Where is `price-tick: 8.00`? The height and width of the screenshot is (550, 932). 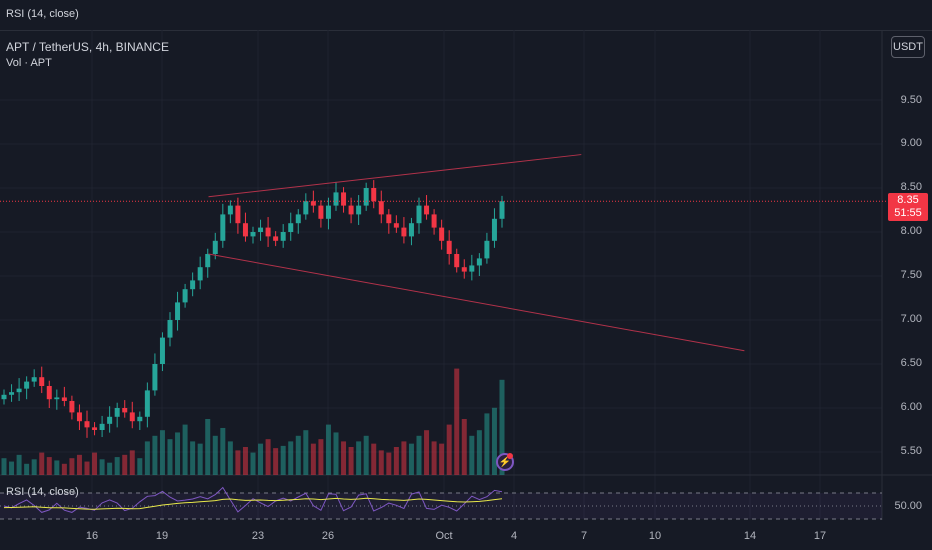
price-tick: 8.00 is located at coordinates (911, 231).